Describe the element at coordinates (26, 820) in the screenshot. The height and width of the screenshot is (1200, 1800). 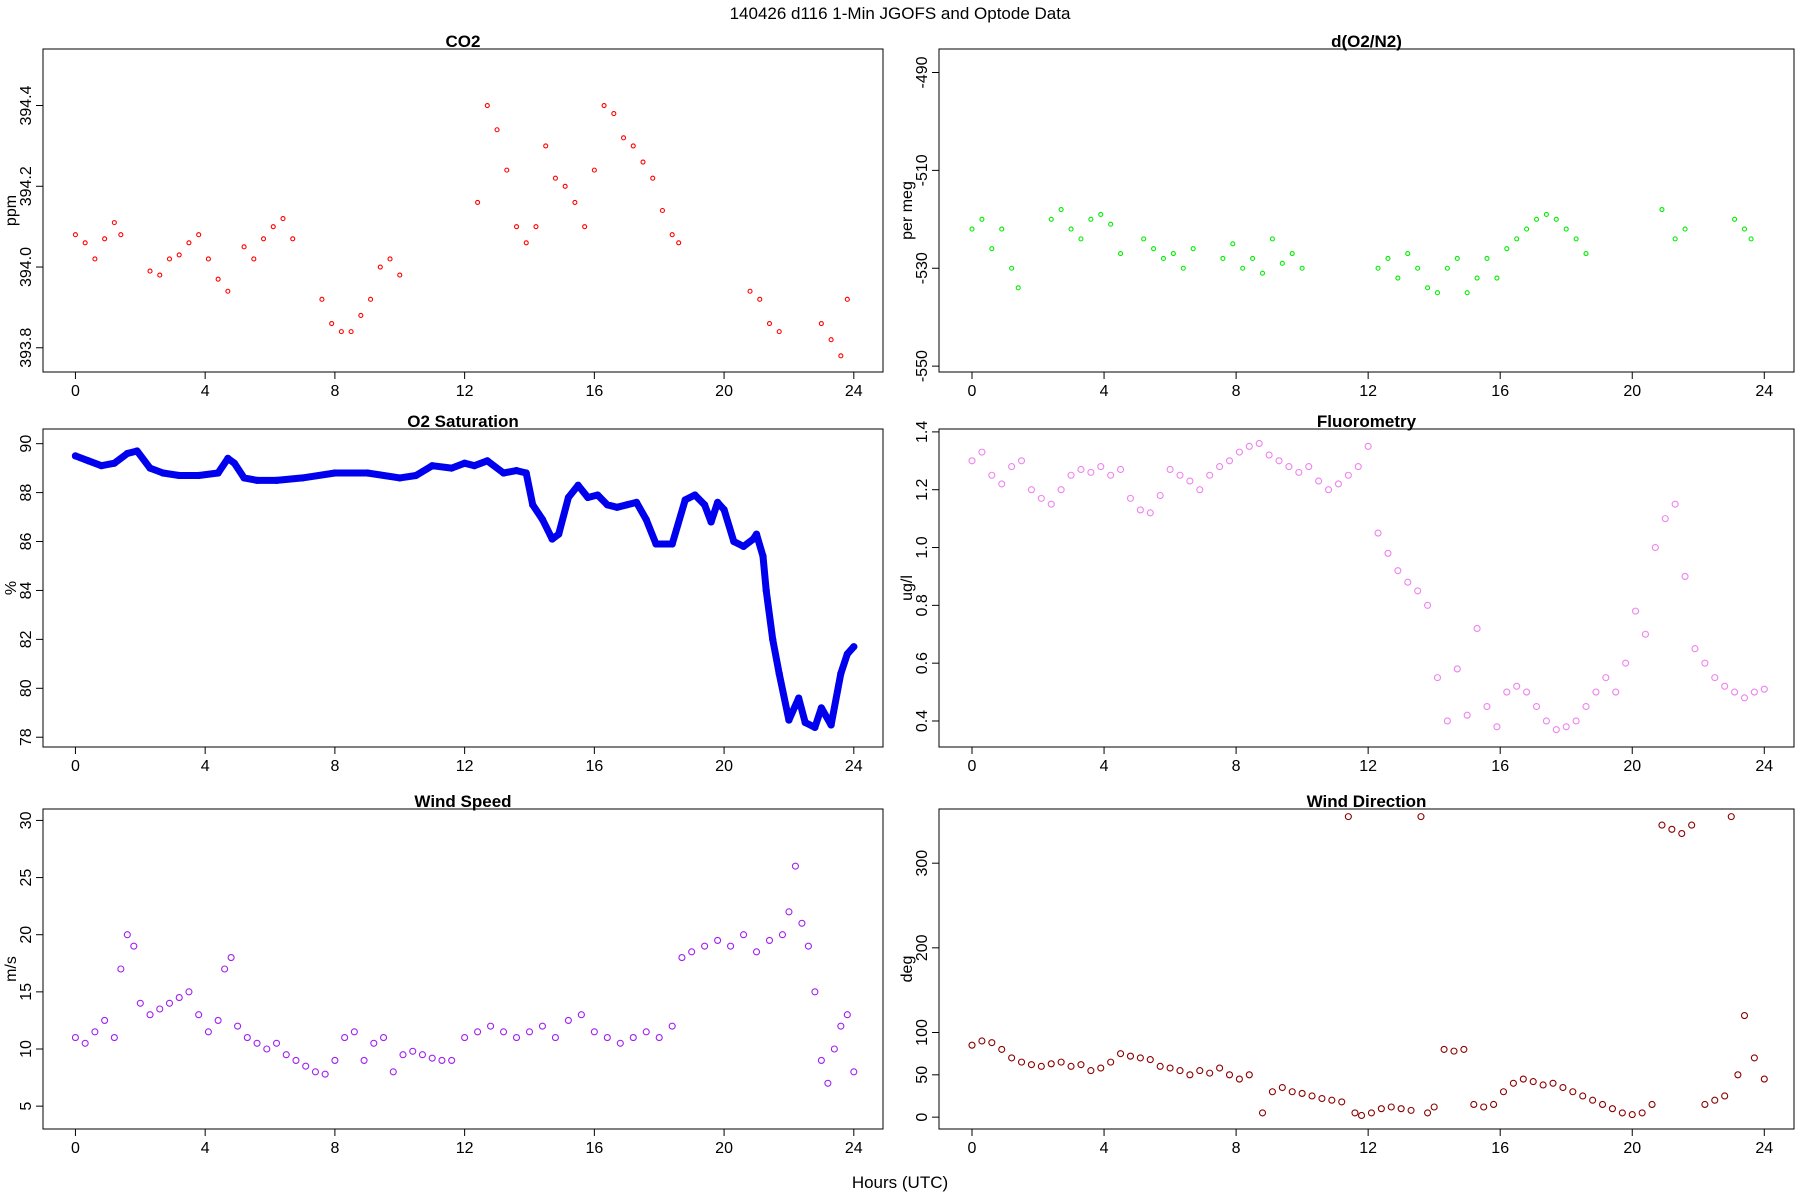
I see `y-tick-label: 30` at that location.